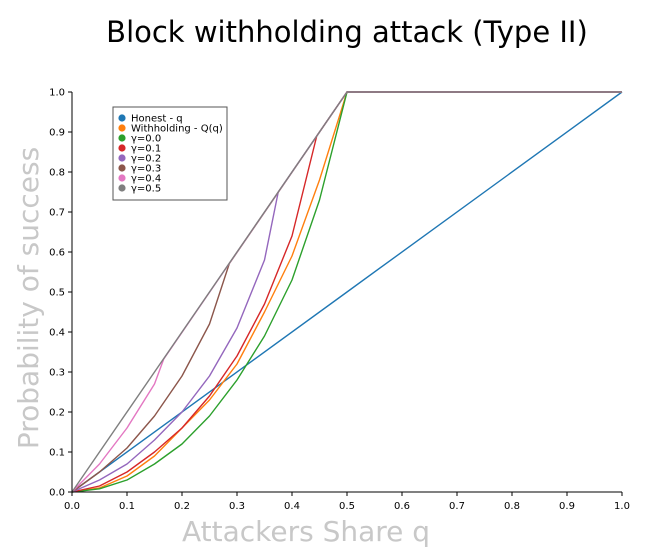 The image size is (647, 555). What do you see at coordinates (57, 253) in the screenshot?
I see `y-tick-label-6: 0.6` at bounding box center [57, 253].